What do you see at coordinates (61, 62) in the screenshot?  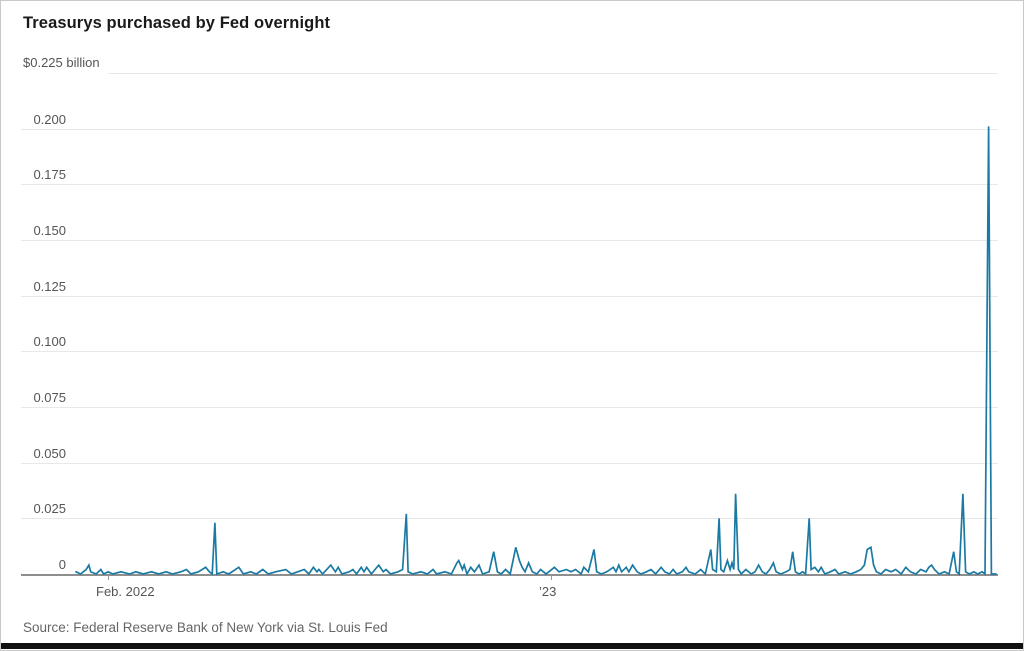 I see `y-axis-unit-label: $0.225 billion` at bounding box center [61, 62].